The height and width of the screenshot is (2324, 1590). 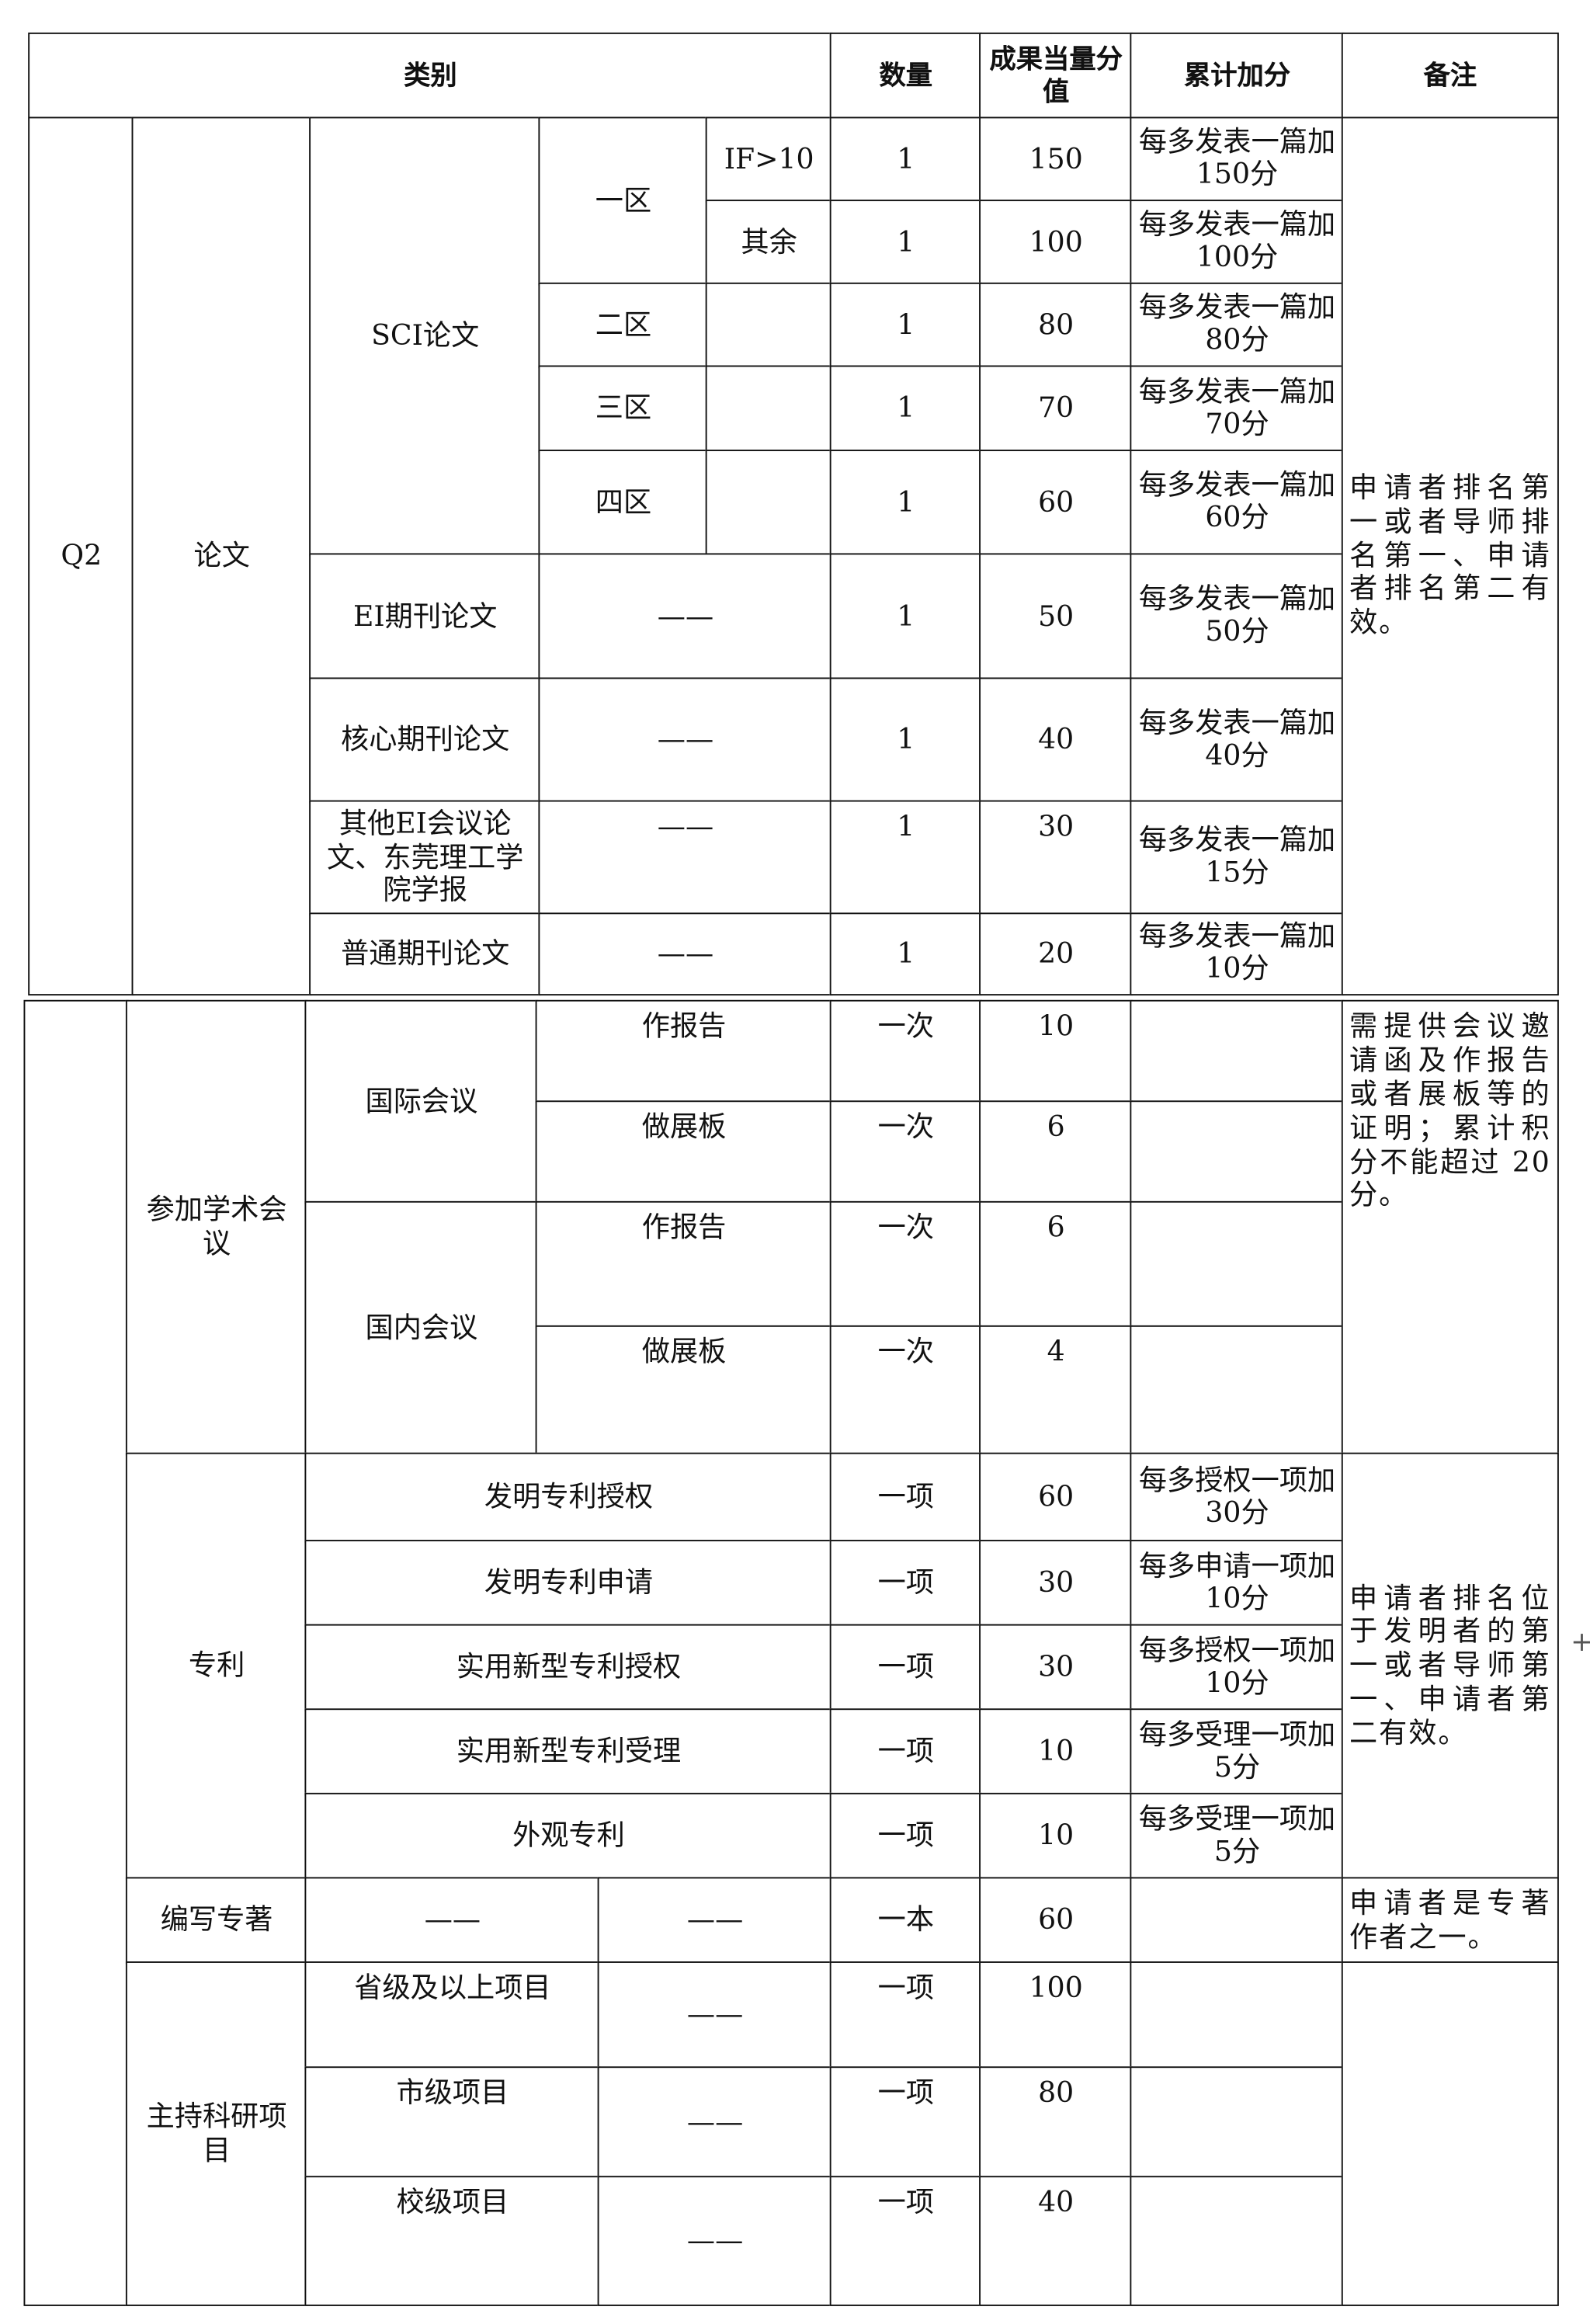 I want to click on papers-remark: 申请者排名第一或者导师排名第一、申请者排名第二有效。, so click(x=1450, y=556).